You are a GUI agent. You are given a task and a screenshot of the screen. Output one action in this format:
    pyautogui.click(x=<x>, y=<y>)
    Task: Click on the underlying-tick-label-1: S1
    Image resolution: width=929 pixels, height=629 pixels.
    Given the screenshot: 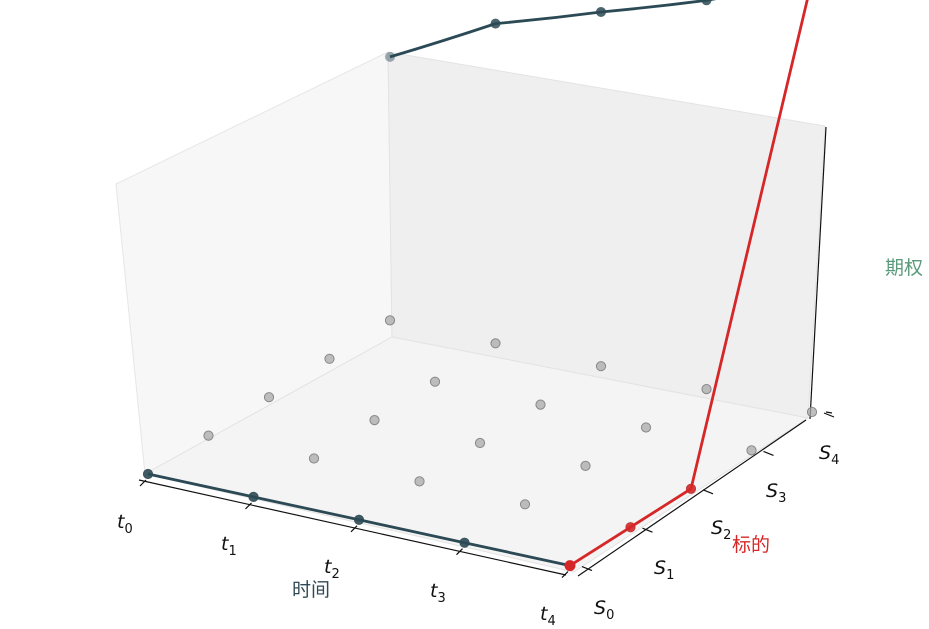 What is the action you would take?
    pyautogui.click(x=664, y=570)
    